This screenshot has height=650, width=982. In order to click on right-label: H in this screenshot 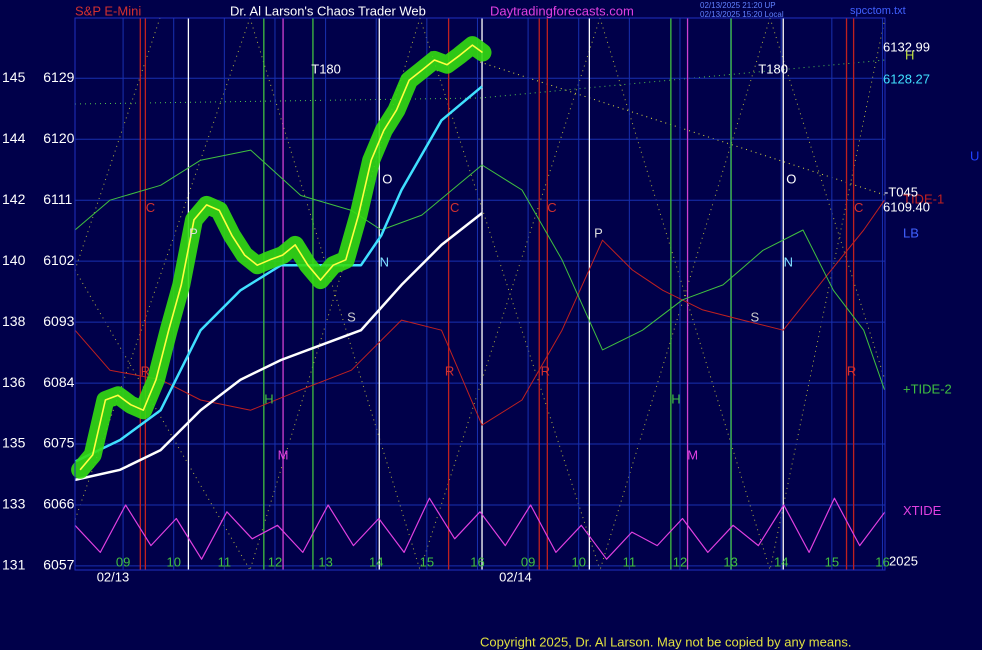, I will do `click(909, 54)`.